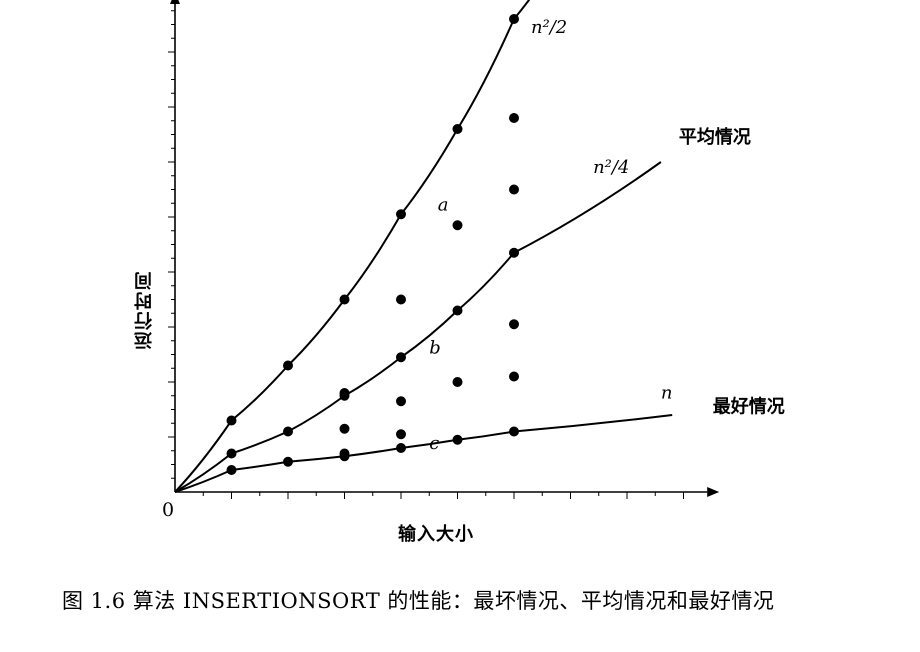 This screenshot has width=920, height=652. Describe the element at coordinates (168, 510) in the screenshot. I see `origin-label: 0` at that location.